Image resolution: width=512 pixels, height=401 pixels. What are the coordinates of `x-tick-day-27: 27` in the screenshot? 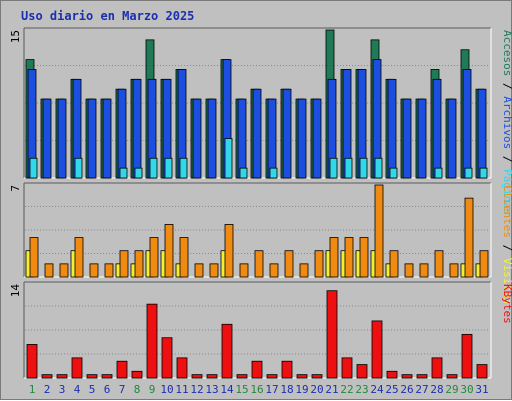 It's located at (421, 389).